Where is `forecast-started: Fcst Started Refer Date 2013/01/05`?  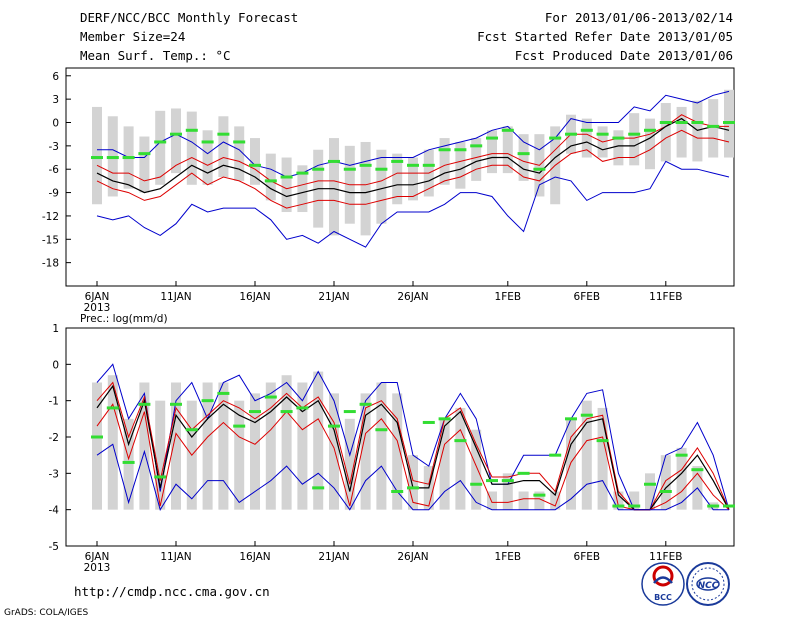
forecast-started: Fcst Started Refer Date 2013/01/05 is located at coordinates (605, 36).